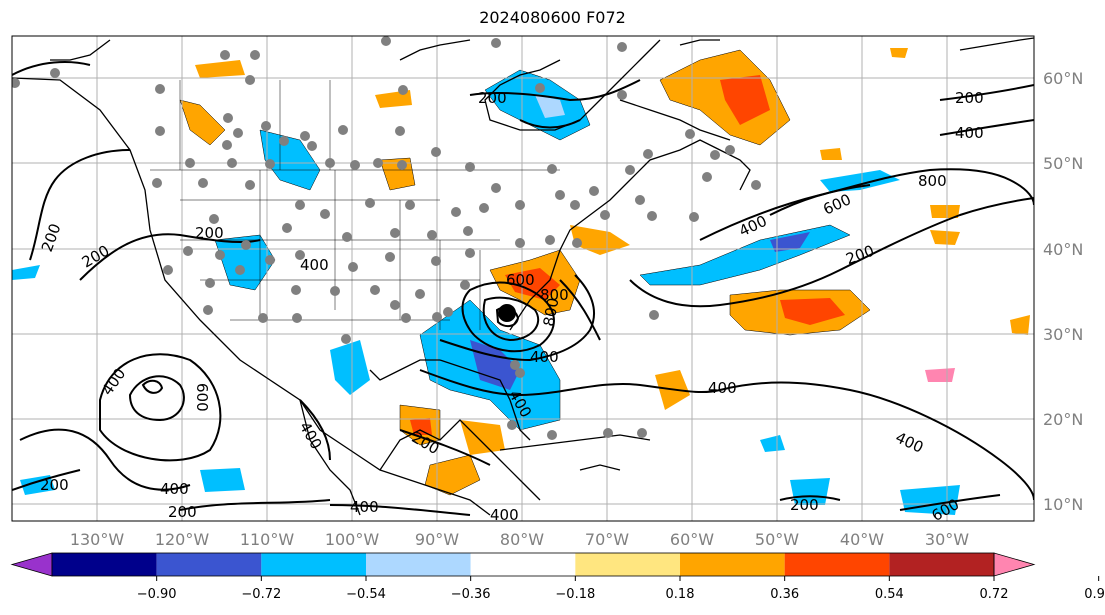 This screenshot has height=615, width=1105. Describe the element at coordinates (1063, 249) in the screenshot. I see `lat-label: 40°N` at that location.